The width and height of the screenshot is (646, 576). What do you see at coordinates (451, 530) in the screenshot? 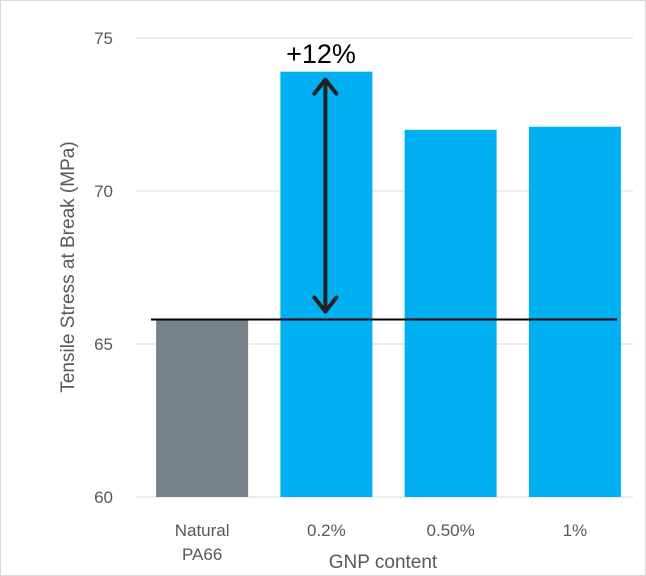
I see `x-tick-label: 0.50%` at bounding box center [451, 530].